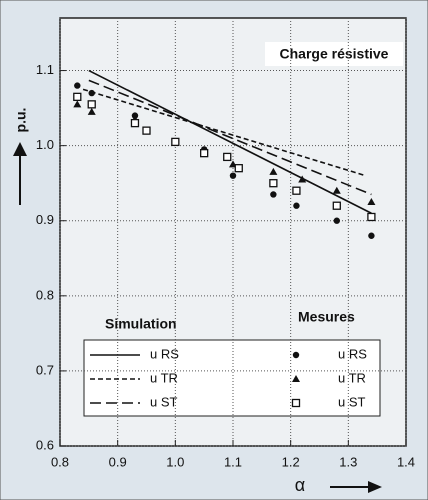  I want to click on y-tick-label: 0.6, so click(45, 444).